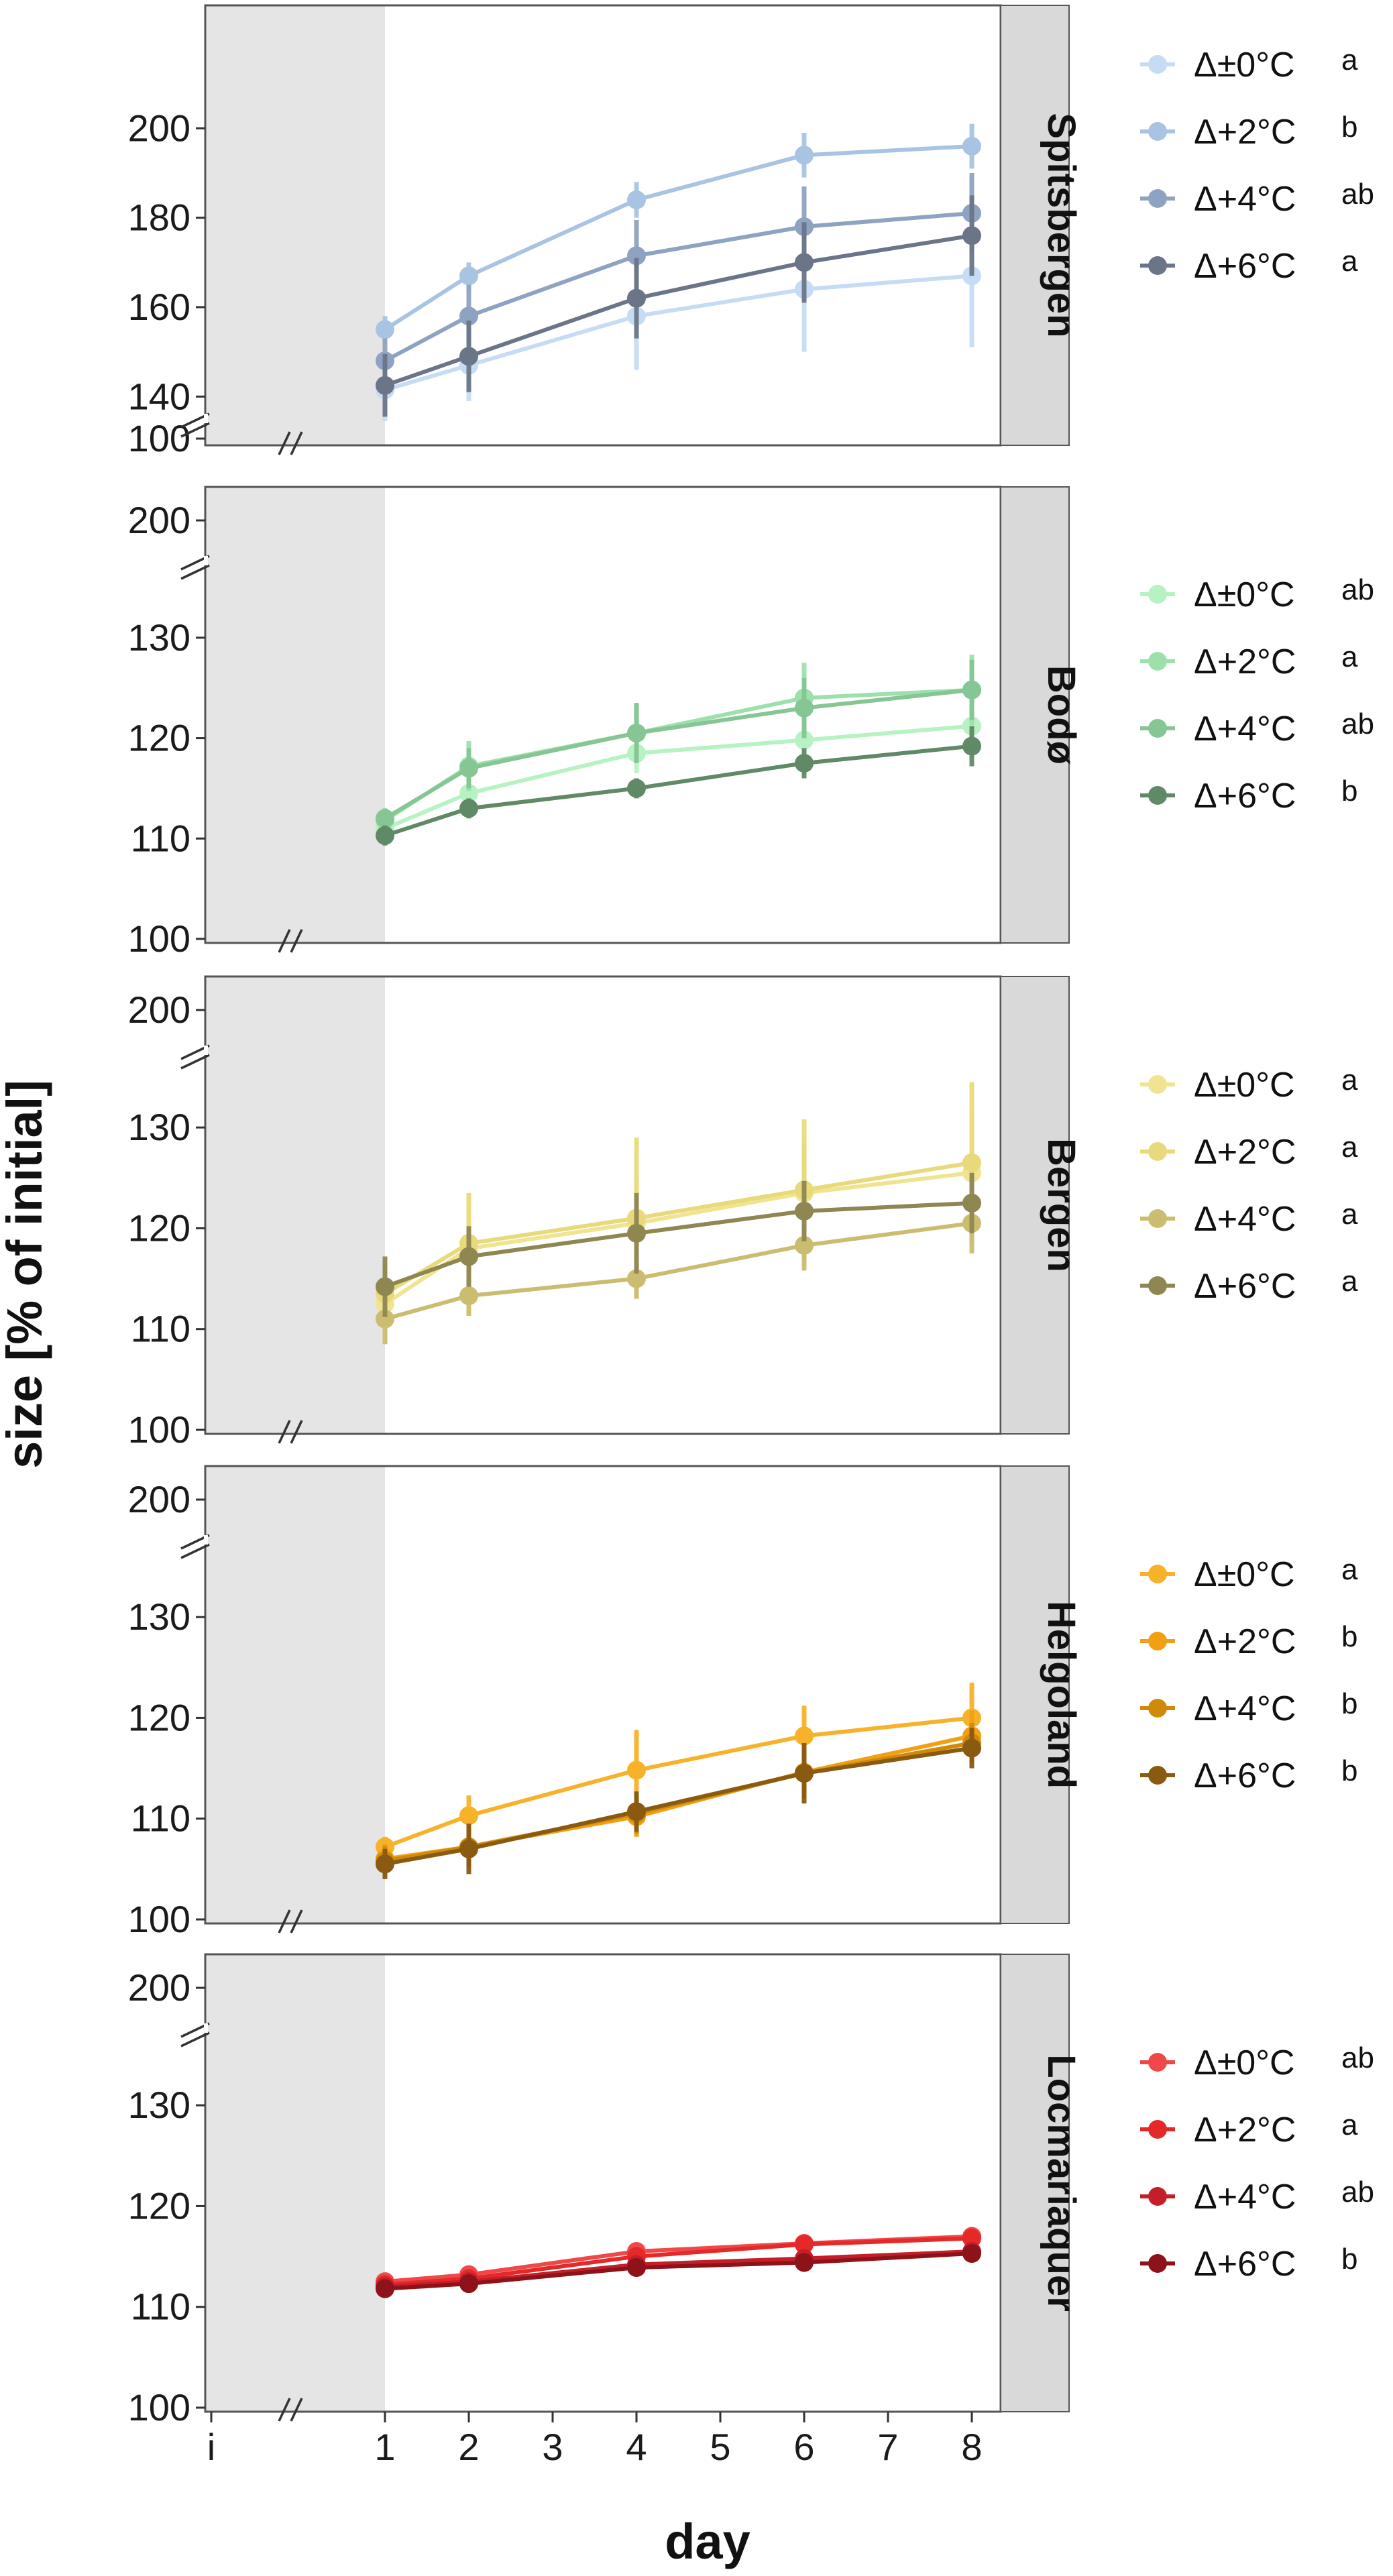 This screenshot has height=2576, width=1393. Describe the element at coordinates (159, 1228) in the screenshot. I see `y-tick-label: 120` at that location.